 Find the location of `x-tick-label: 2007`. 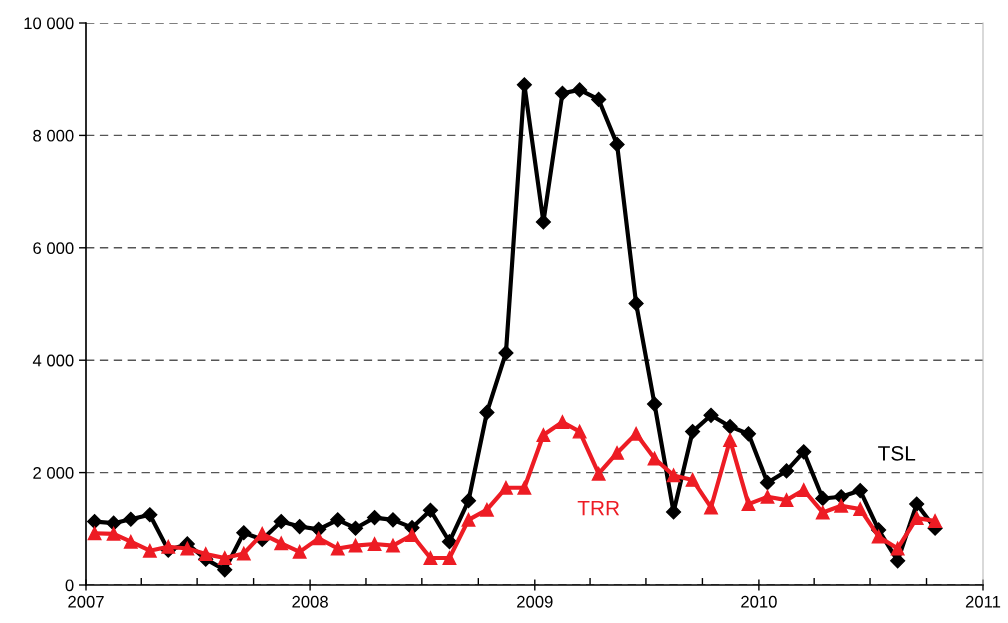

x-tick-label: 2007 is located at coordinates (86, 601).